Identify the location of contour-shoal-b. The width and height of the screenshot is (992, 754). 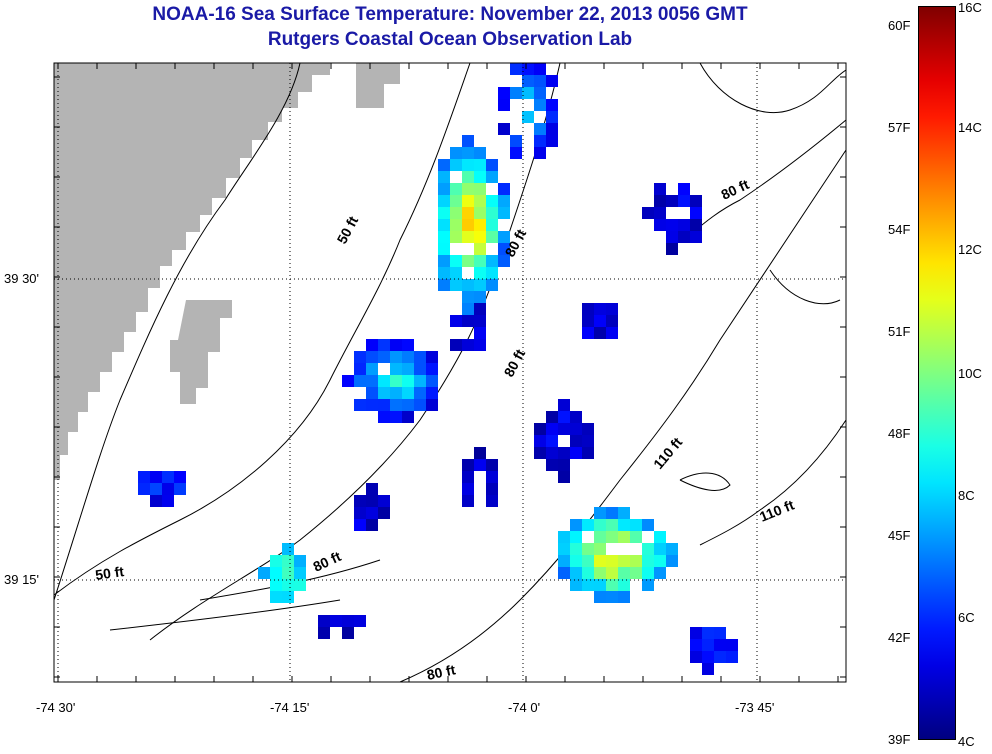
(805, 287).